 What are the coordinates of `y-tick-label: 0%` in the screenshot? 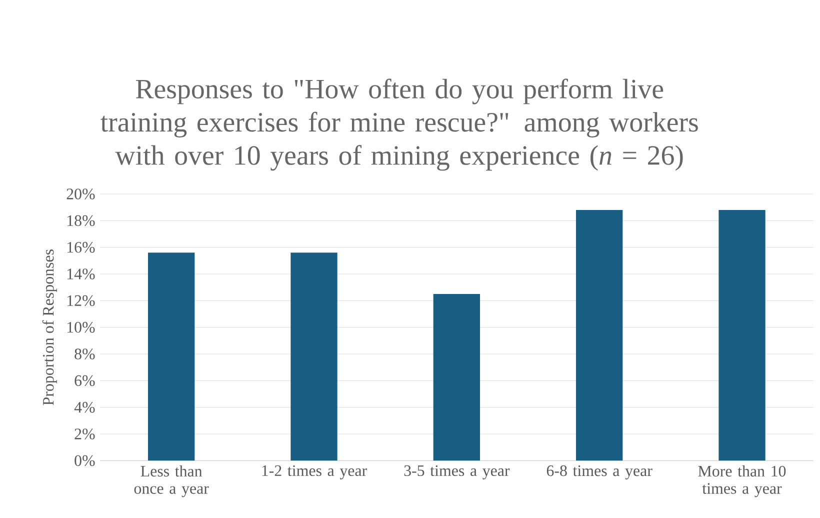 It's located at (84, 460).